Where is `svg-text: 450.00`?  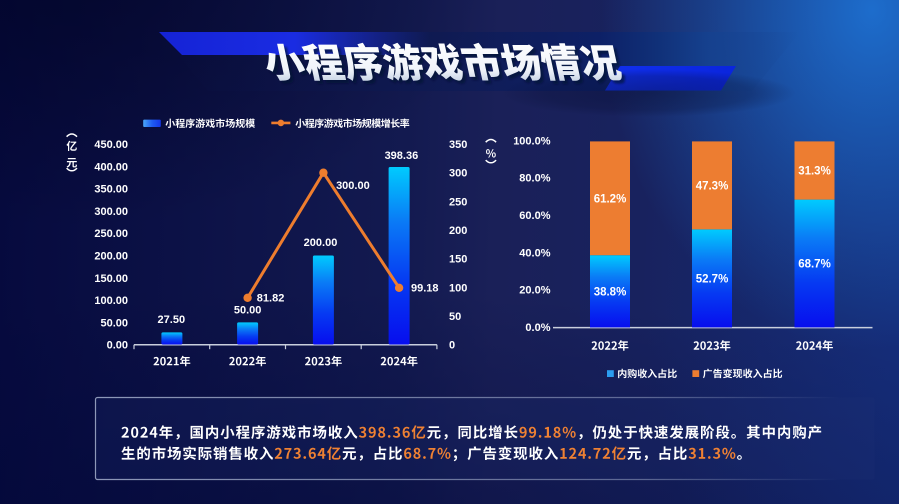 svg-text: 450.00 is located at coordinates (111, 145).